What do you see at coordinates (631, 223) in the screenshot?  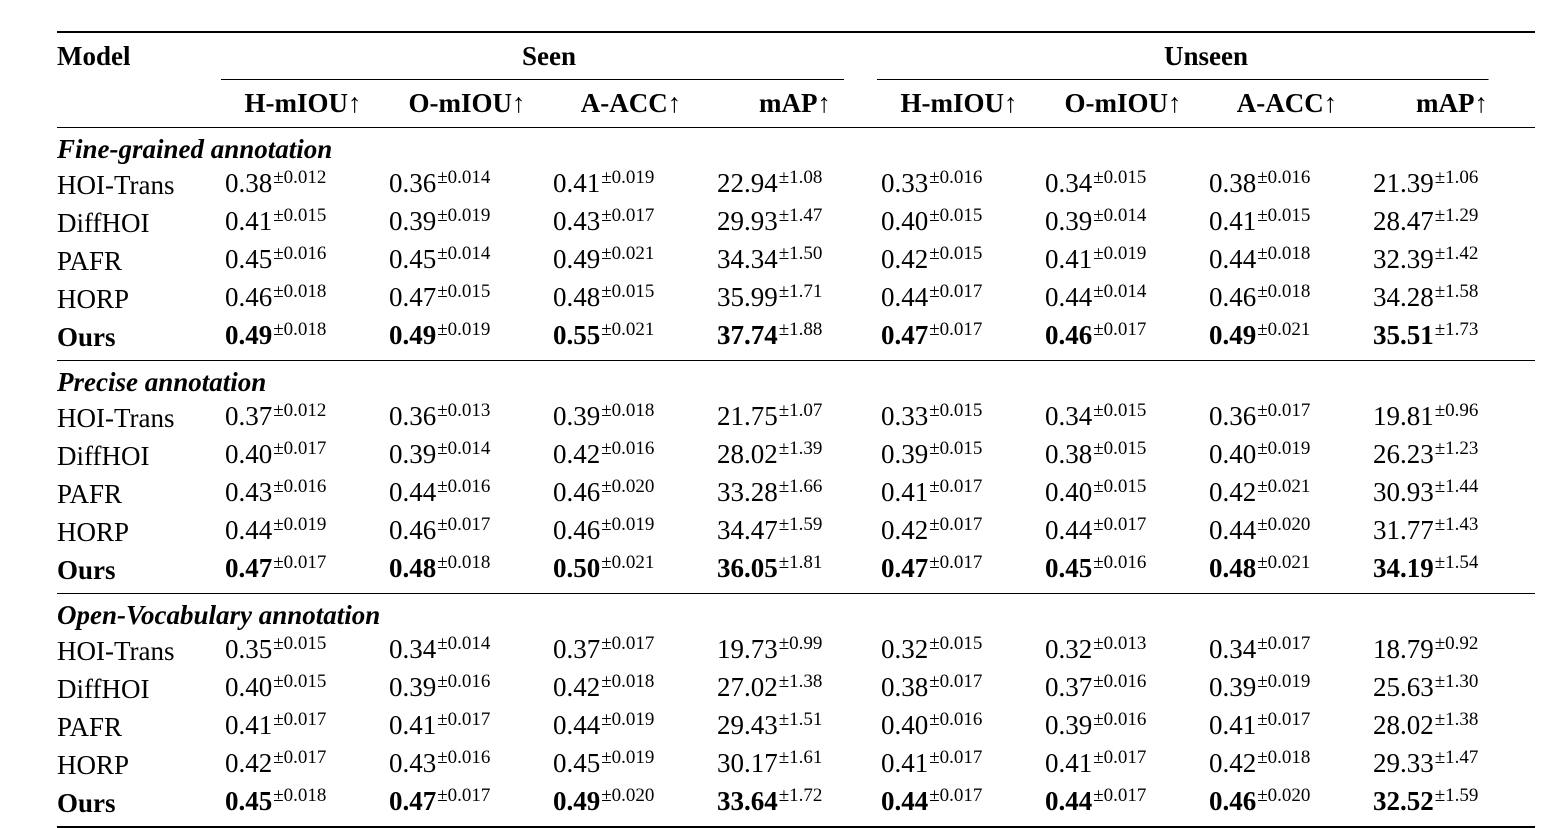 I see `metric-value-cell: 0.43±0.017` at bounding box center [631, 223].